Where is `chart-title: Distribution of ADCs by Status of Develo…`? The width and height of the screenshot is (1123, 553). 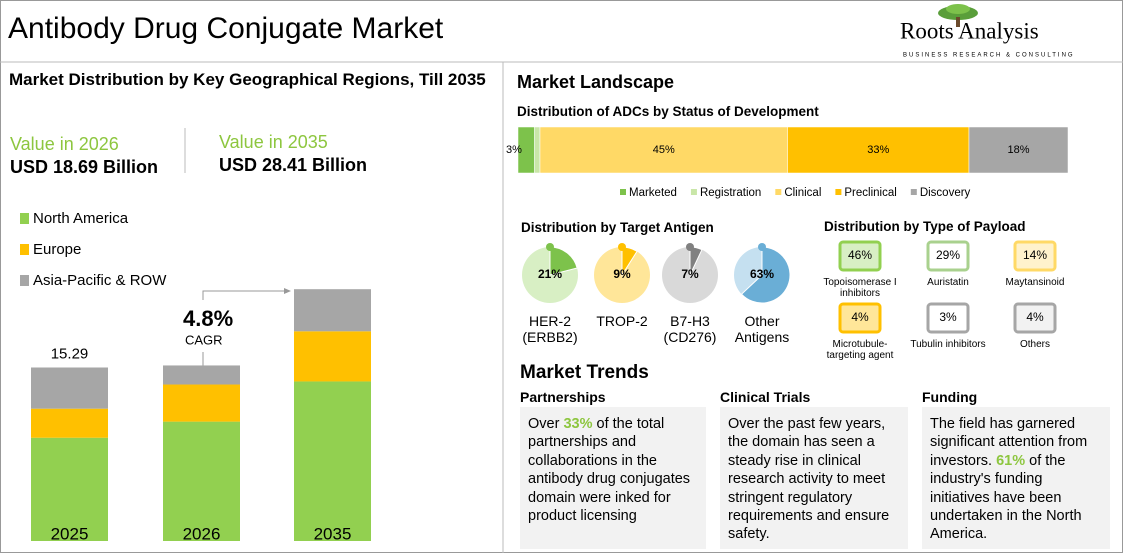
chart-title: Distribution of ADCs by Status of Develo… is located at coordinates (668, 111).